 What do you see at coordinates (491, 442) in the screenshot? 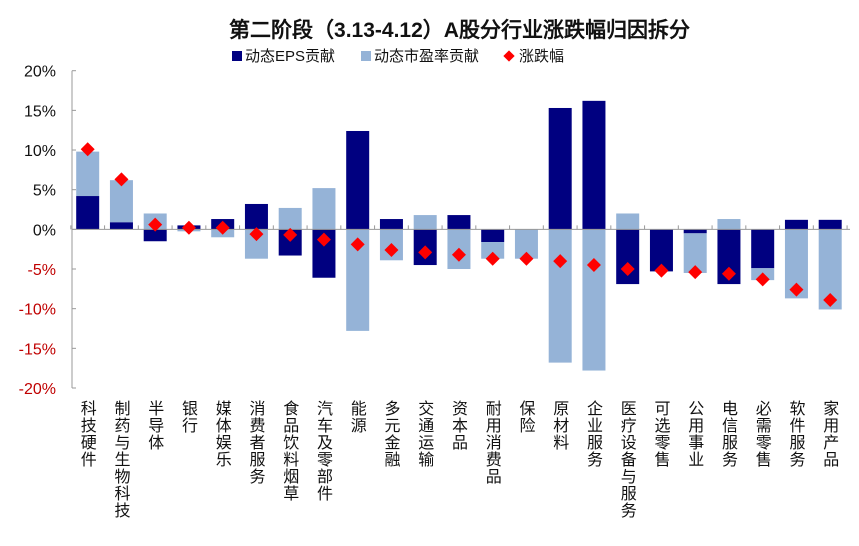
I see `x-tick-label: 耐用消费品` at bounding box center [491, 442].